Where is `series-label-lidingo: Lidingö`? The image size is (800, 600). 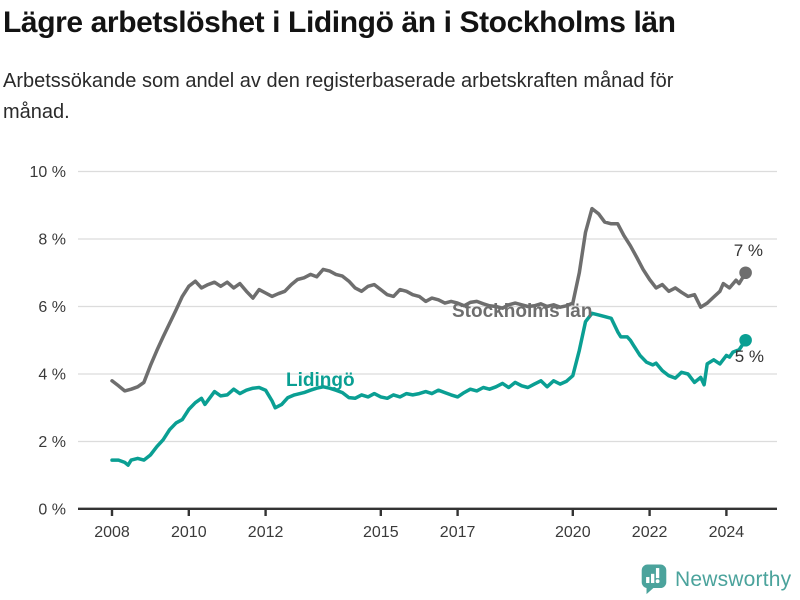 series-label-lidingo: Lidingö is located at coordinates (320, 380).